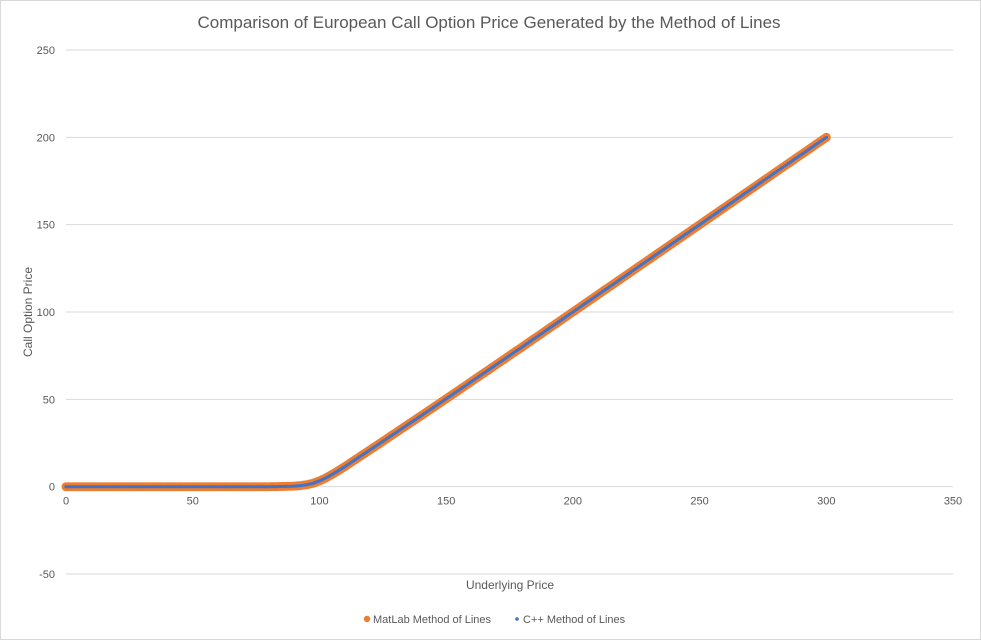  I want to click on x-tick-label: 100, so click(319, 502).